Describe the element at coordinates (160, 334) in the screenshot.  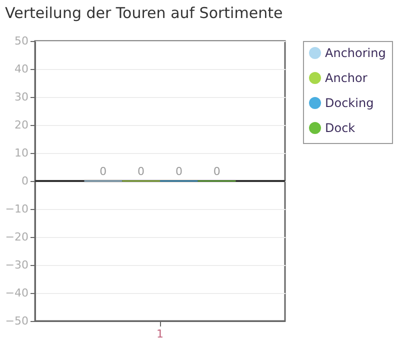
I see `x-tick-label: 1` at that location.